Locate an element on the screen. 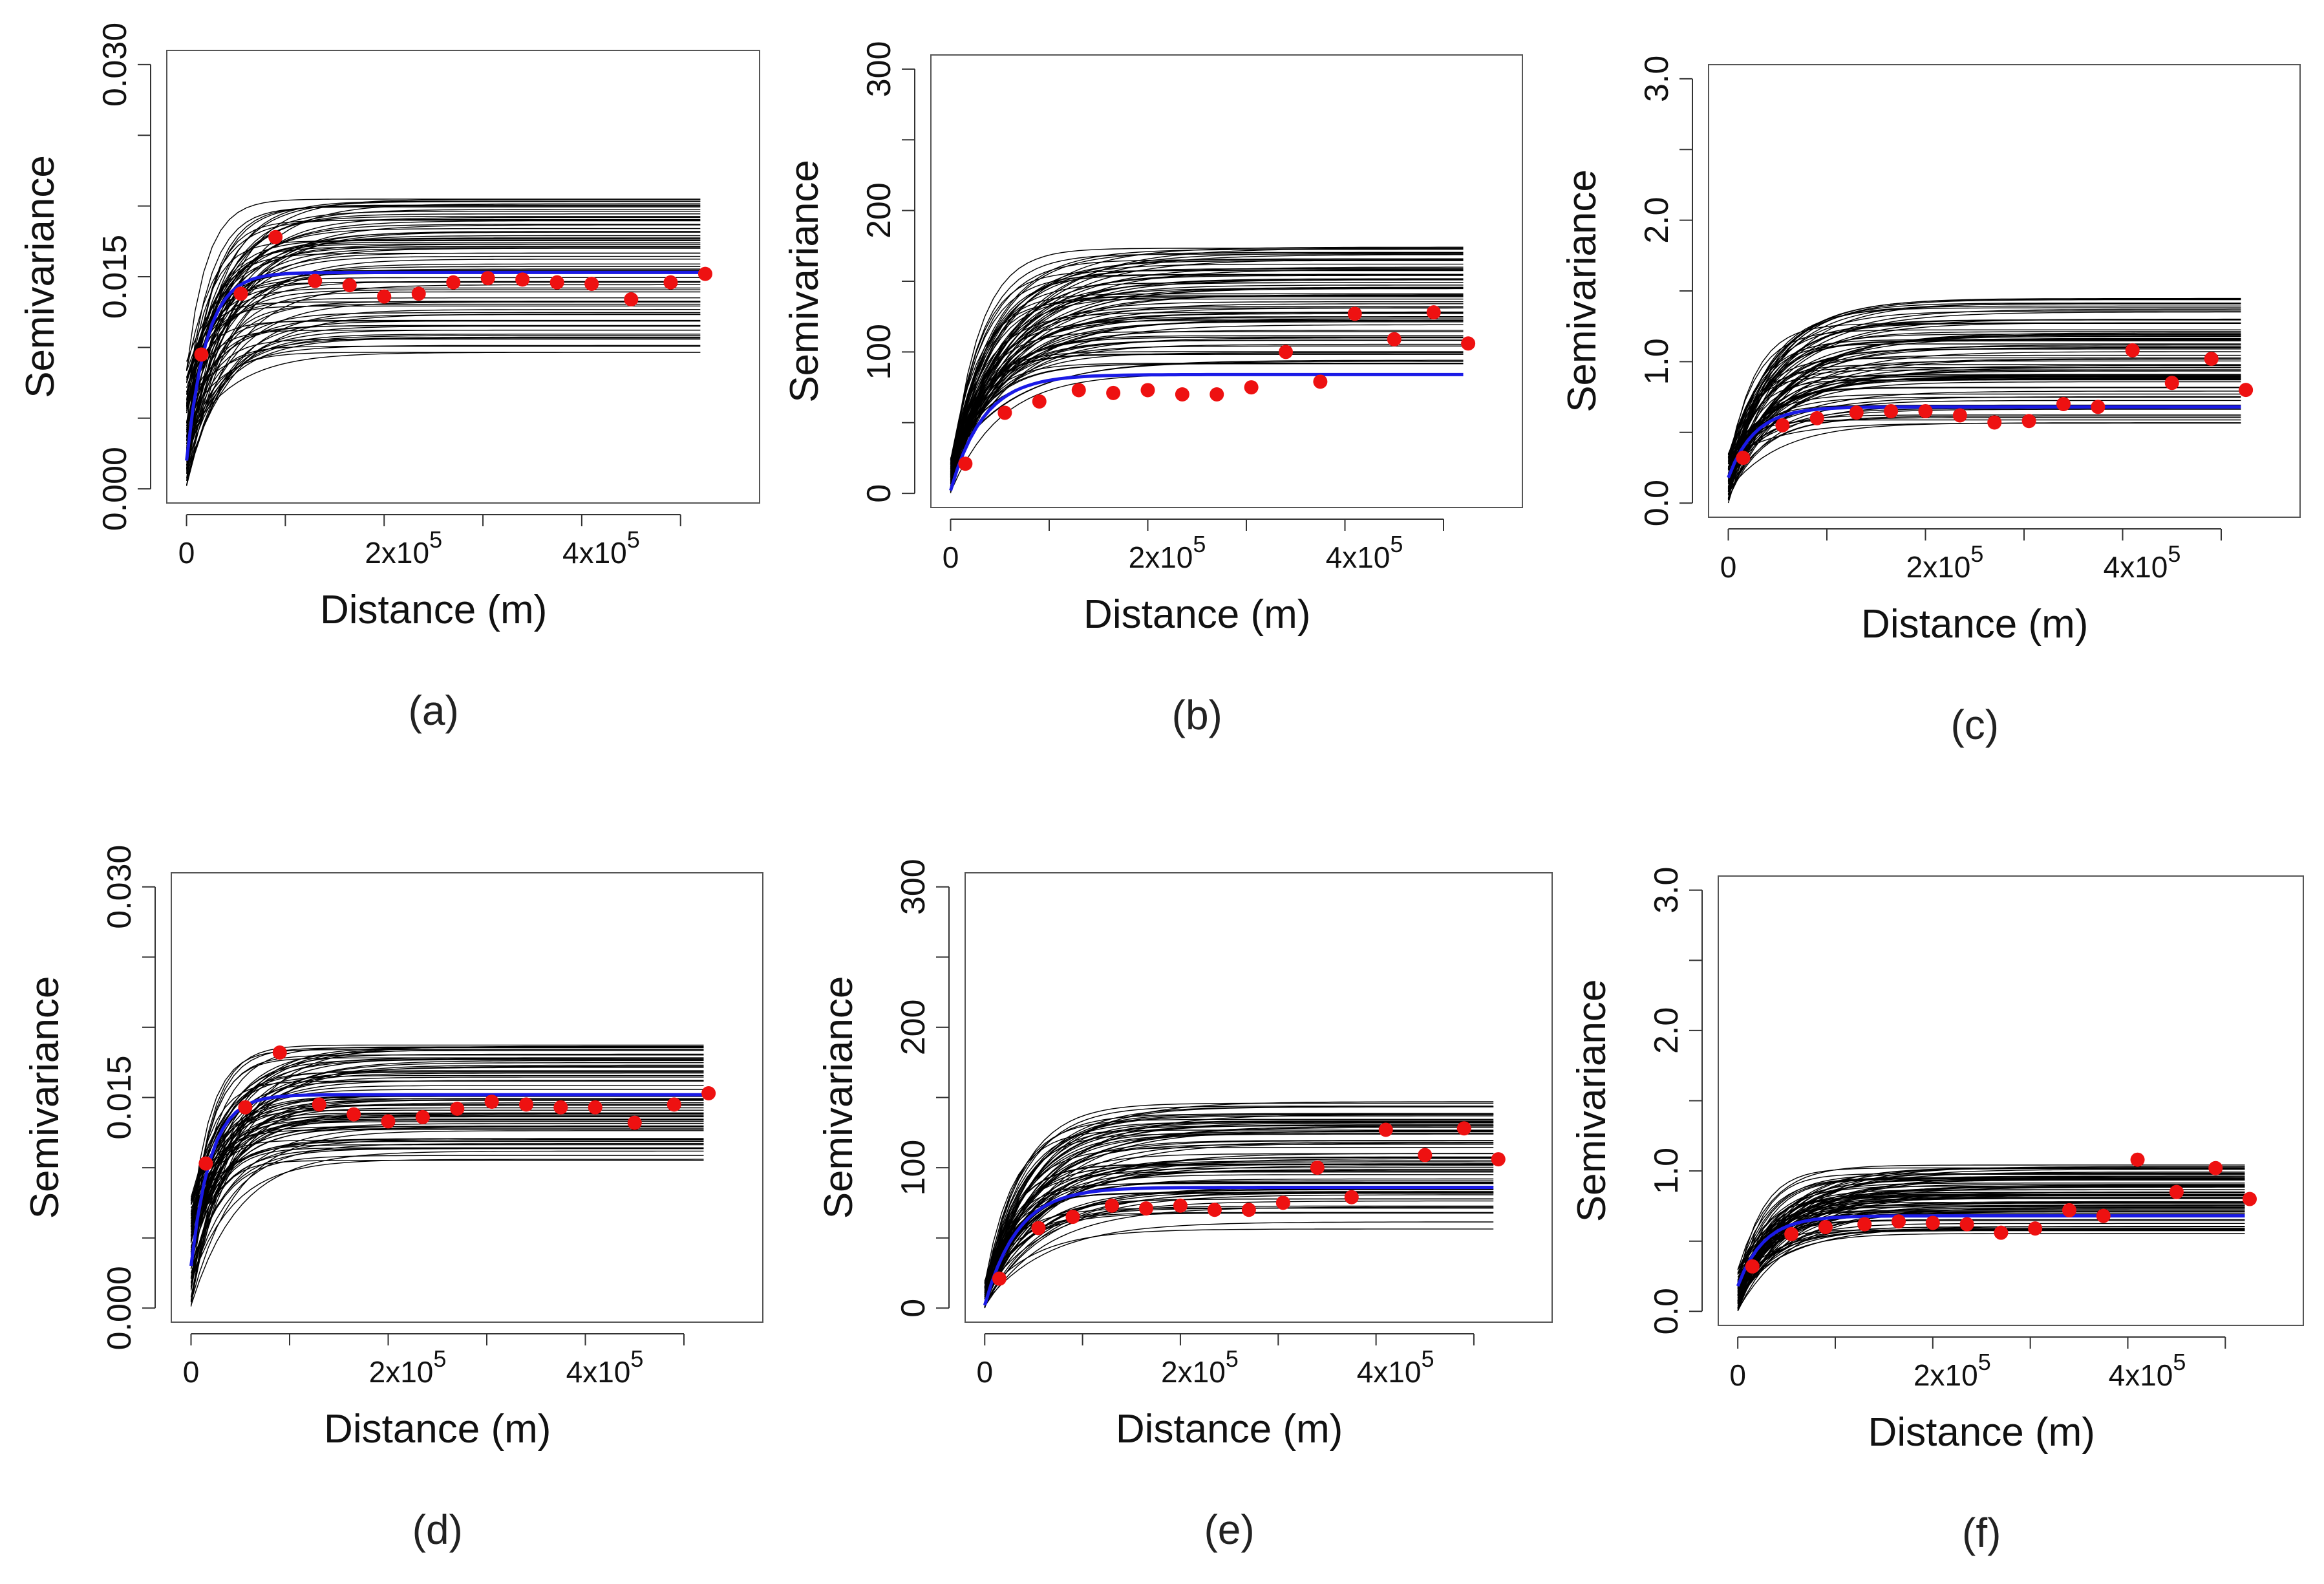  x-tick-label: 4x10⁵ is located at coordinates (601, 548).